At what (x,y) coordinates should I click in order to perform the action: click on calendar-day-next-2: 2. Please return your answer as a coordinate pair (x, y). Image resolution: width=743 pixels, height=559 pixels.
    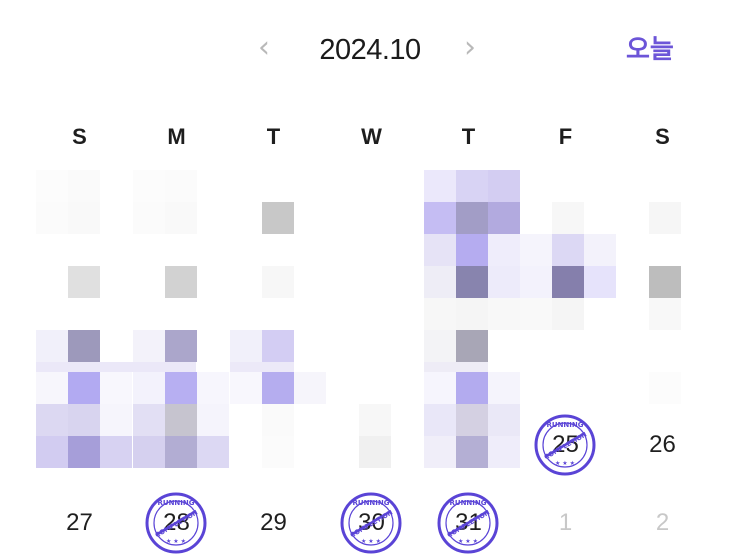
    Looking at the image, I should click on (662, 522).